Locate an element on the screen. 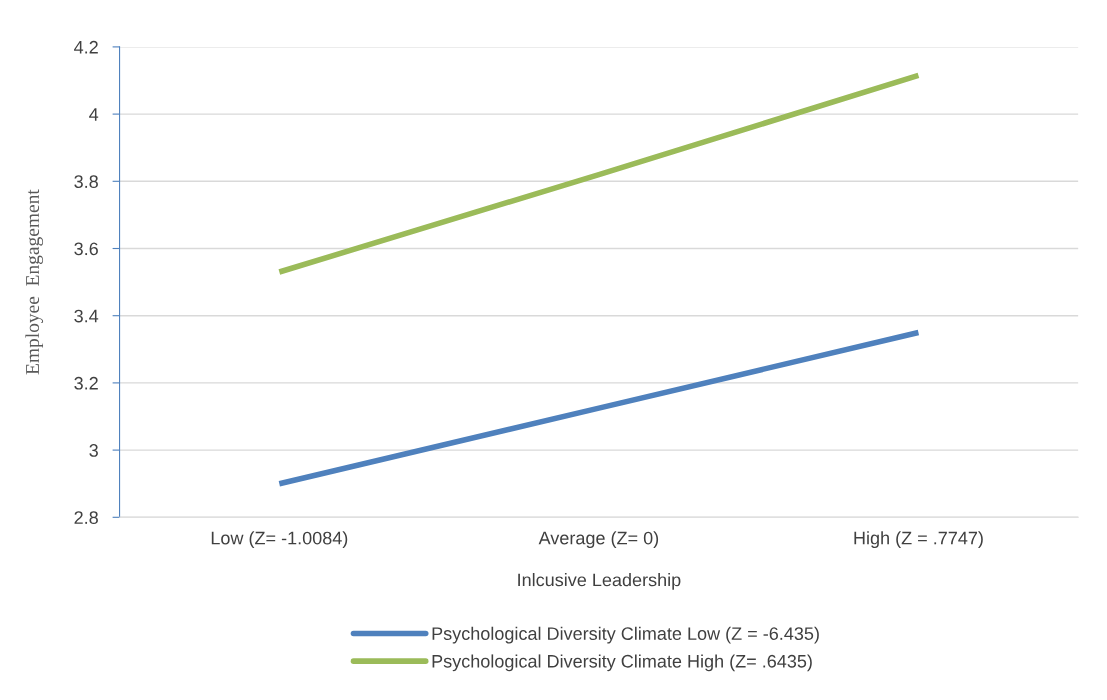  y-tick-label: 3.6 is located at coordinates (86, 249).